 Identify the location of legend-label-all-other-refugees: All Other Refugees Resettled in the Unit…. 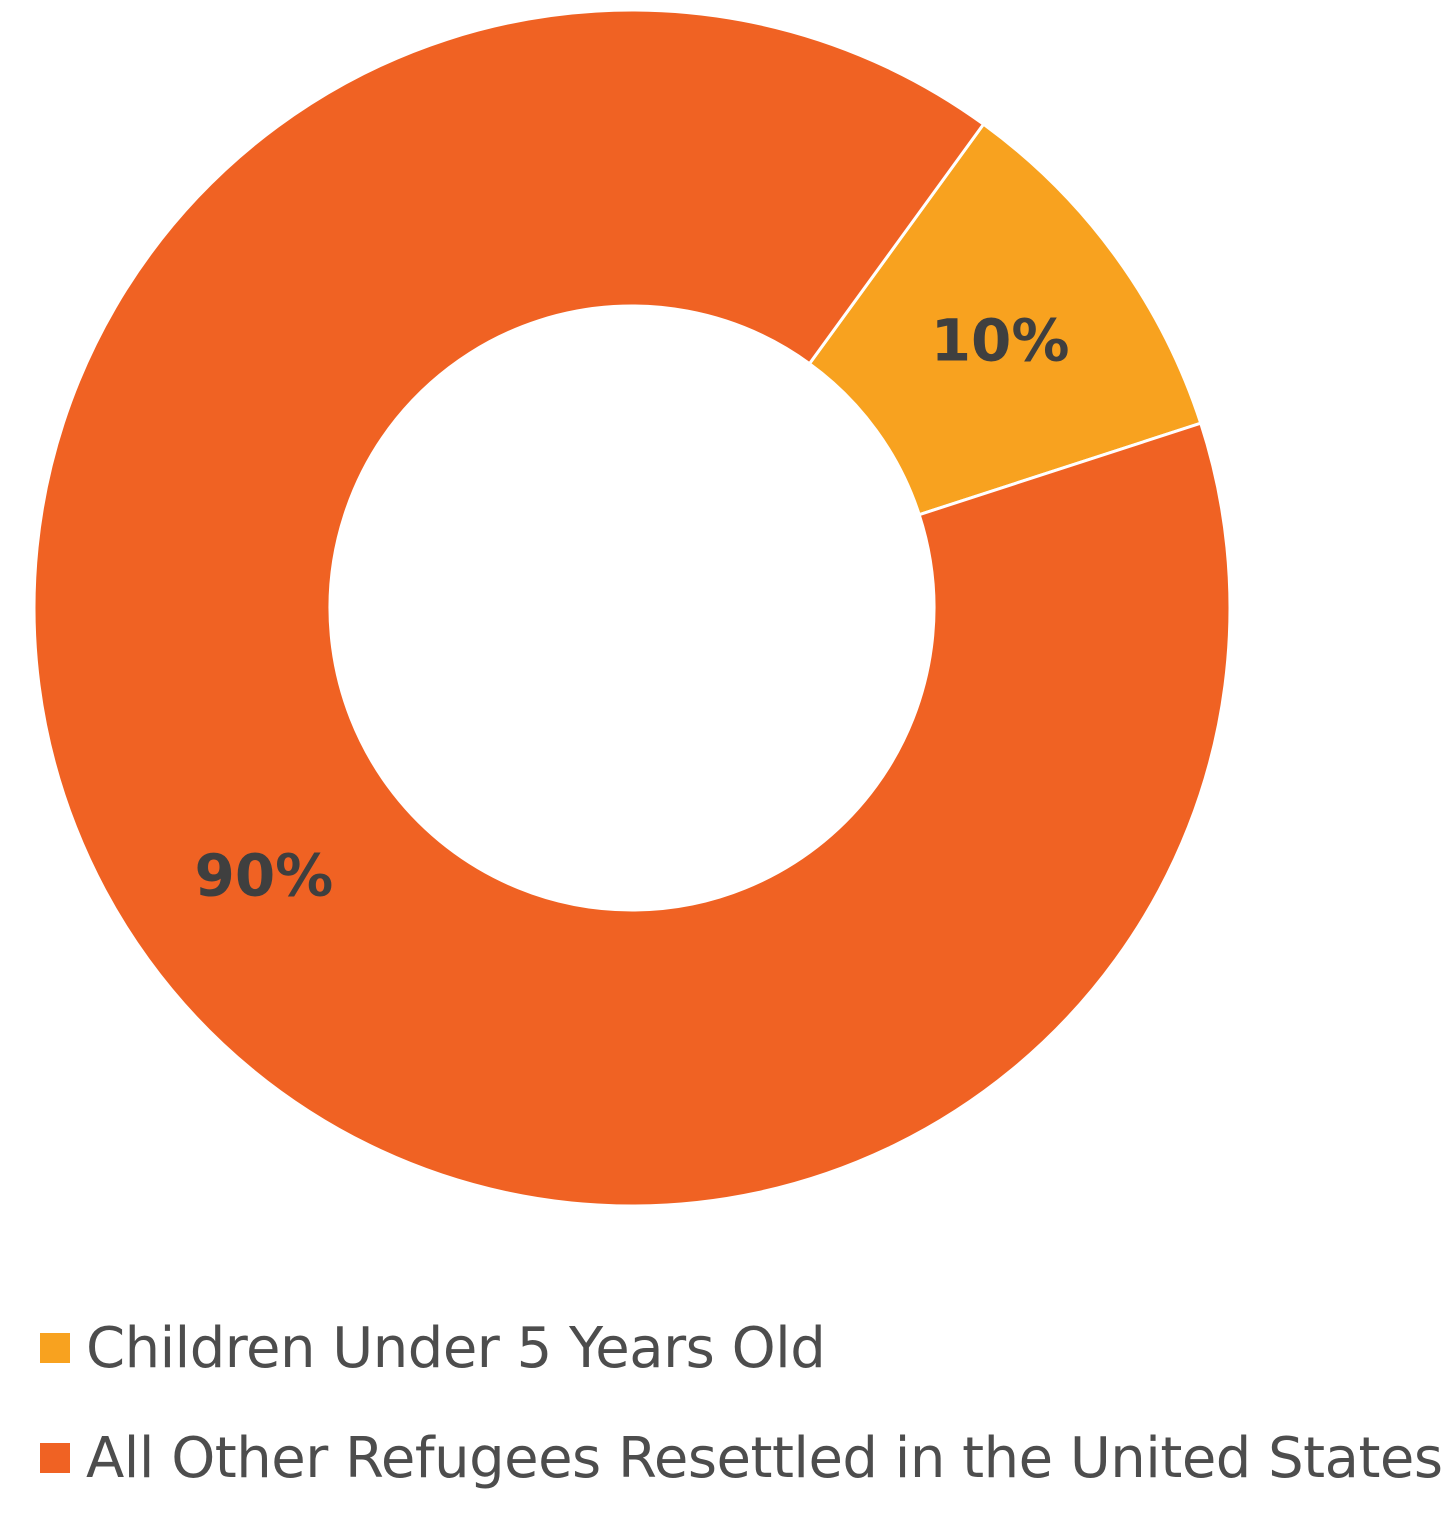
(764, 1458).